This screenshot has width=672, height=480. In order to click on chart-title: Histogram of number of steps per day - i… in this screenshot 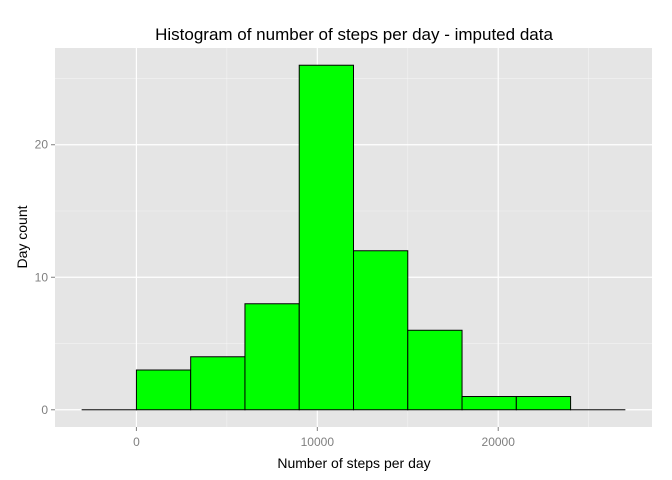, I will do `click(354, 34)`.